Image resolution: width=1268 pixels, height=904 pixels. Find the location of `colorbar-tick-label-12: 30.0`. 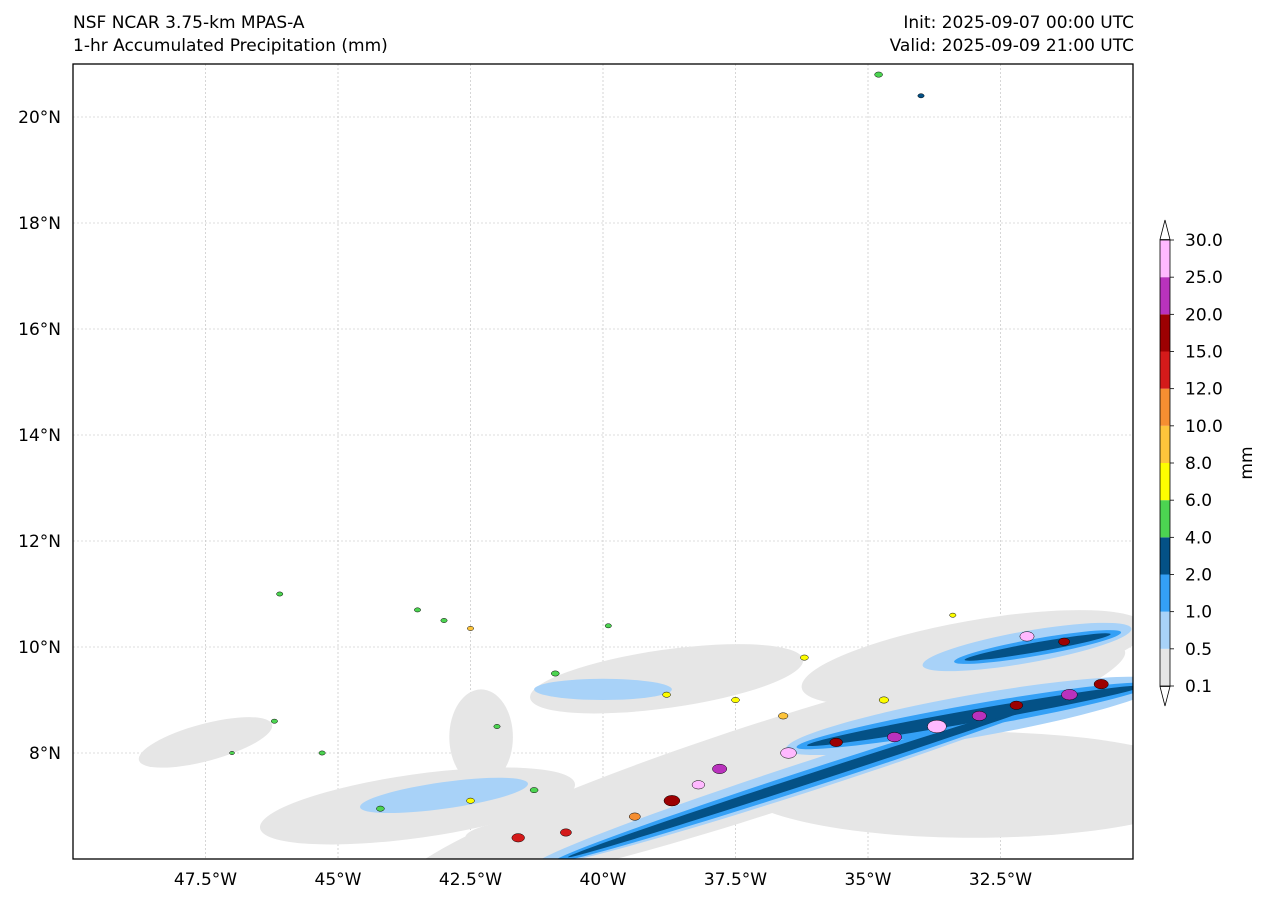

colorbar-tick-label-12: 30.0 is located at coordinates (1204, 241).